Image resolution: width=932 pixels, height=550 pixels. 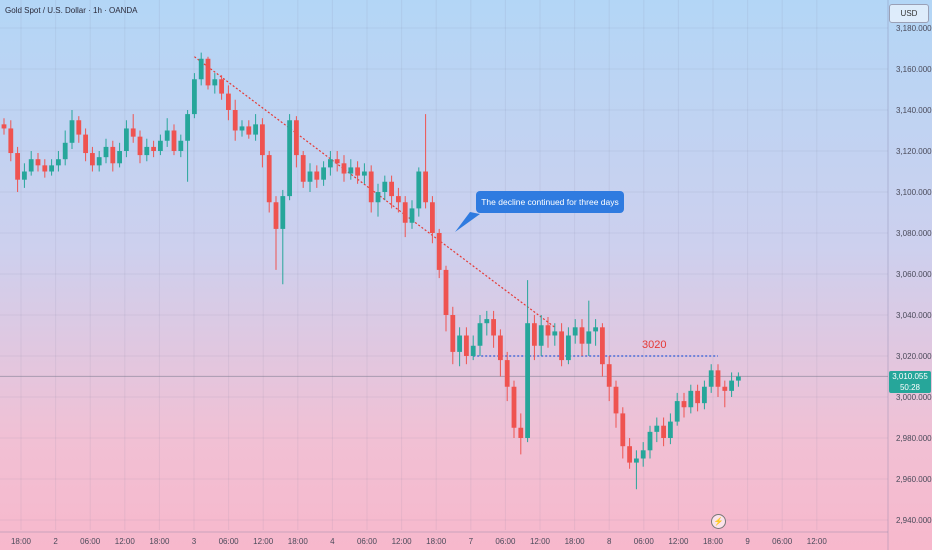 What do you see at coordinates (609, 541) in the screenshot?
I see `x-tick-label: 8` at bounding box center [609, 541].